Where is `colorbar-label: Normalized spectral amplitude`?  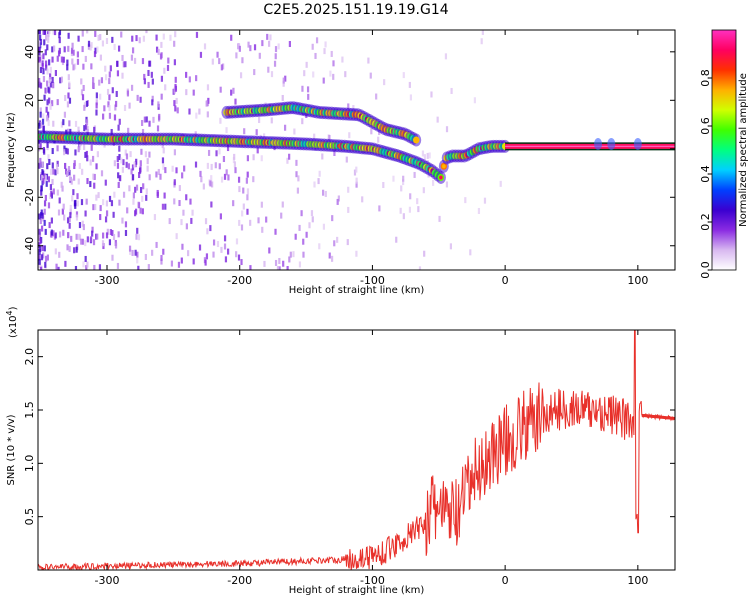 colorbar-label: Normalized spectral amplitude is located at coordinates (743, 150).